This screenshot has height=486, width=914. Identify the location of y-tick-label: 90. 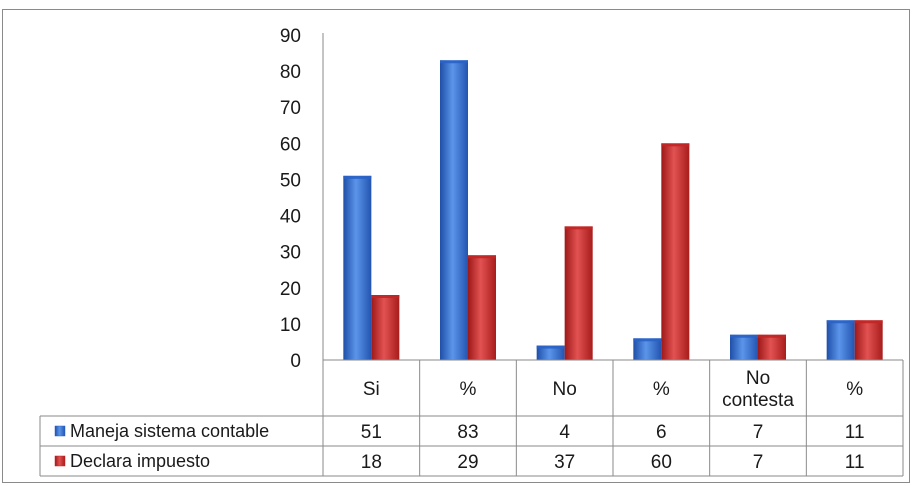
(290, 36).